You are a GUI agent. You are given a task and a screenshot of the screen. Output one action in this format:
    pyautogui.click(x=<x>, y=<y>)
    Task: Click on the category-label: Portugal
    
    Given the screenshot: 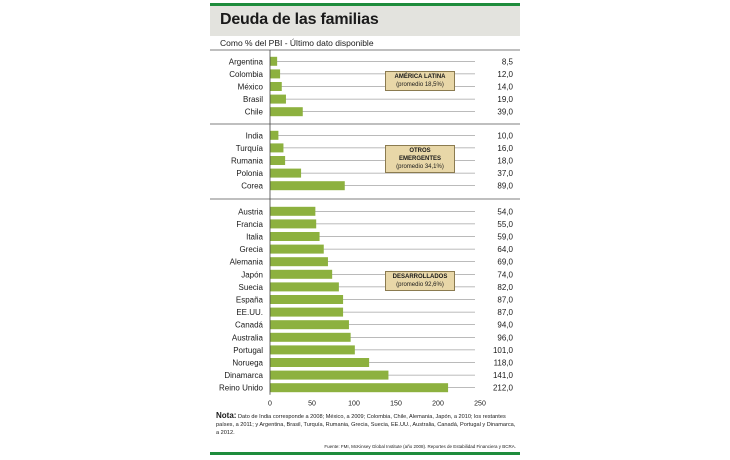 What is the action you would take?
    pyautogui.click(x=248, y=350)
    